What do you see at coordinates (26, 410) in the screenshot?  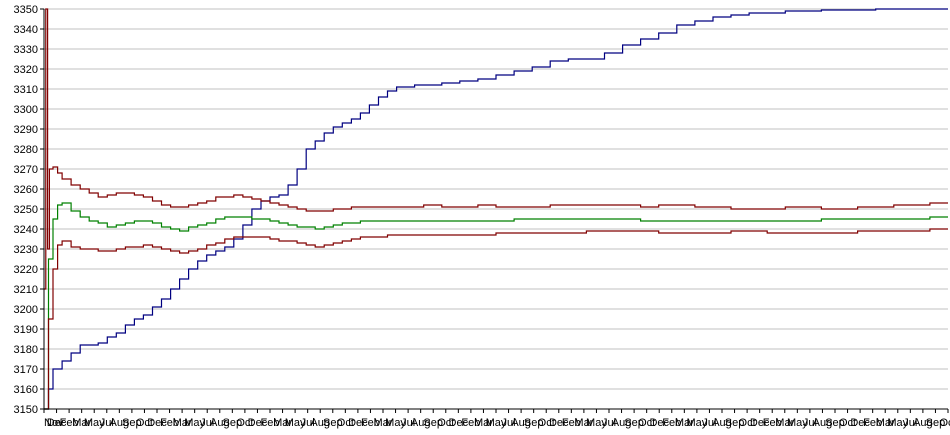 I see `y-tick-label: 3150` at bounding box center [26, 410].